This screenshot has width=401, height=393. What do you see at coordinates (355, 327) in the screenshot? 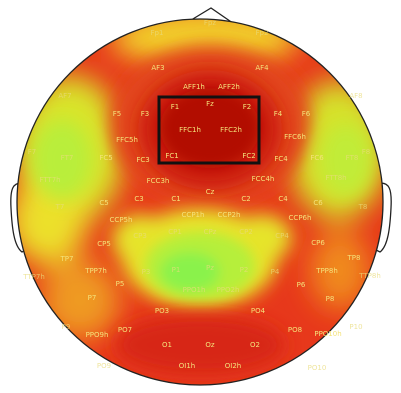
I see `electrode-label: P10` at bounding box center [355, 327].